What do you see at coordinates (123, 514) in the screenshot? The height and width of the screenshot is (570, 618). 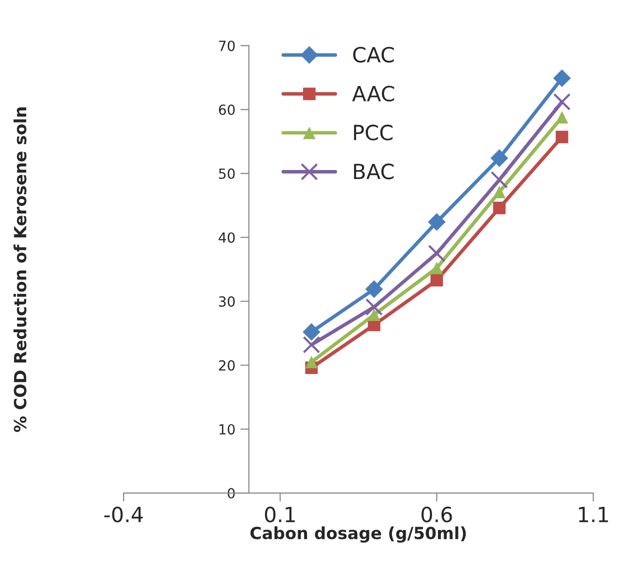 I see `x-tick-label: -0.4` at bounding box center [123, 514].